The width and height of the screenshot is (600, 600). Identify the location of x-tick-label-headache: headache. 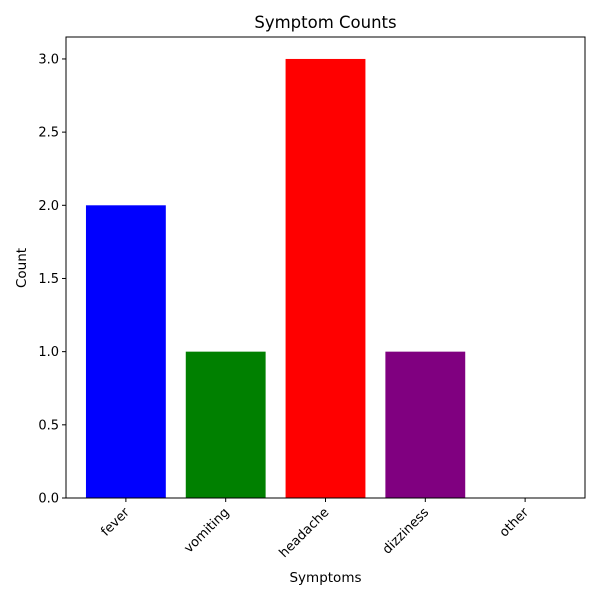
(305, 533).